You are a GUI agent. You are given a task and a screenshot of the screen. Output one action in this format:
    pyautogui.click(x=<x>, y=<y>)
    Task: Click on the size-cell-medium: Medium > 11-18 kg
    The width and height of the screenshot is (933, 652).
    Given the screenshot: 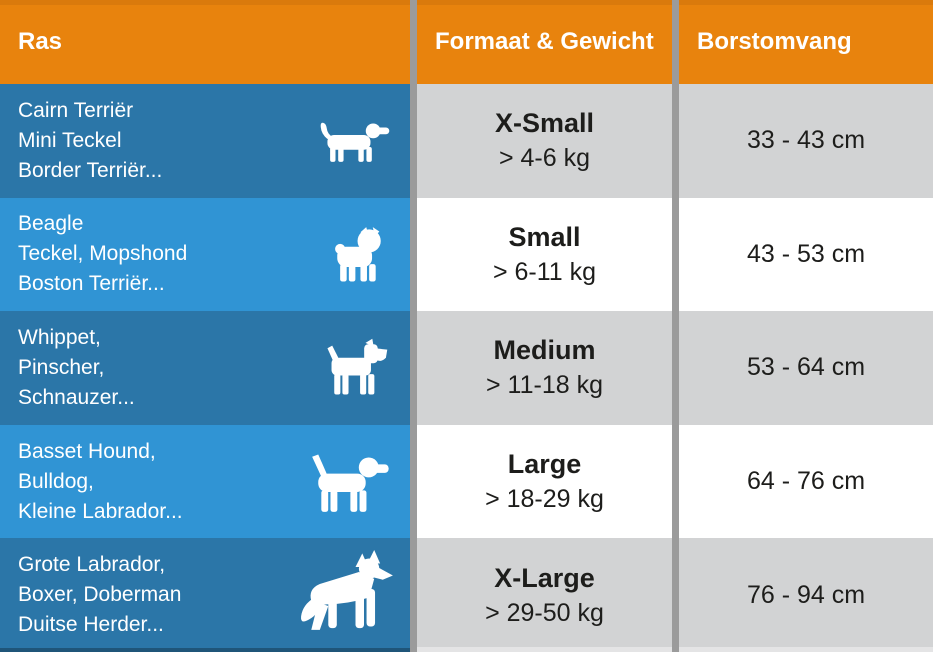 What is the action you would take?
    pyautogui.click(x=544, y=368)
    